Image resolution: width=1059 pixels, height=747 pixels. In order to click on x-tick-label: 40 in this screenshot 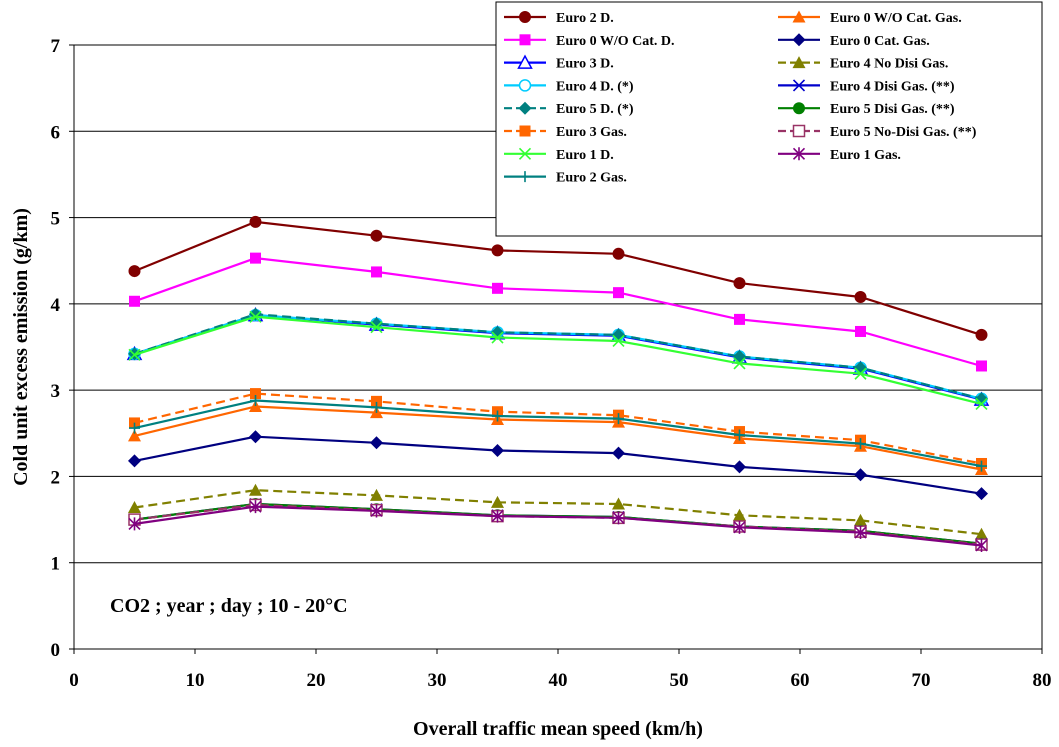, I will do `click(558, 680)`.